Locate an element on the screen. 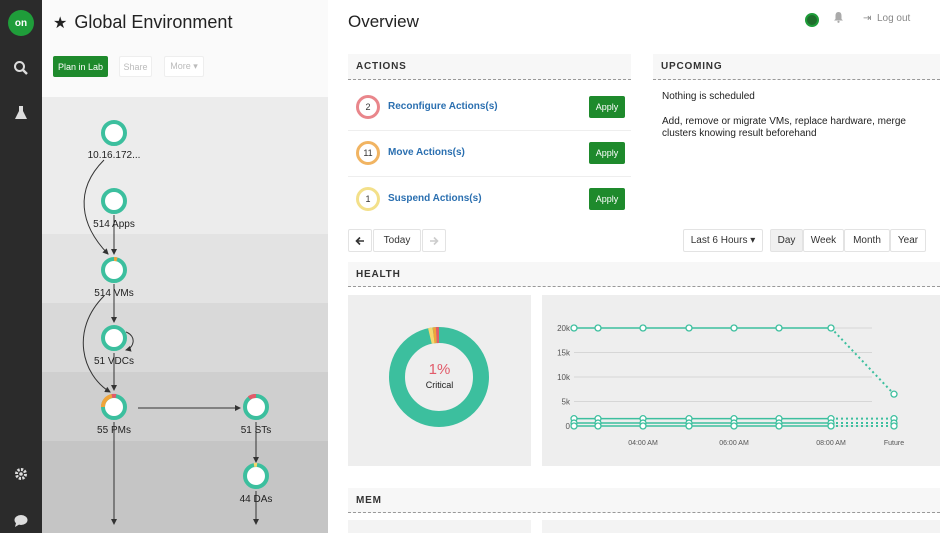 Image resolution: width=946 pixels, height=533 pixels. action-row-move: 11 Move Actions(s) Apply is located at coordinates (489, 155).